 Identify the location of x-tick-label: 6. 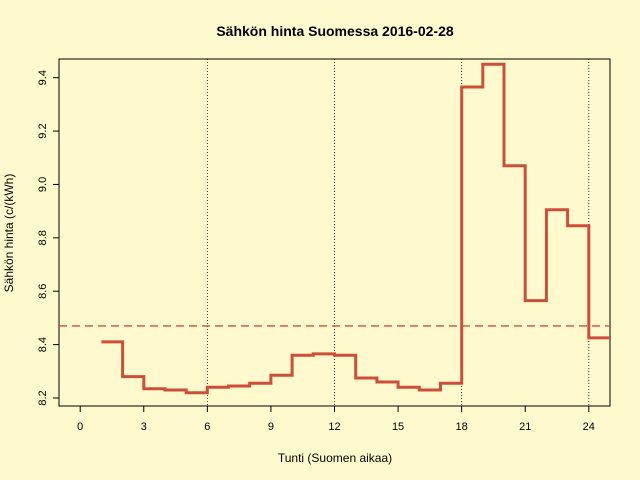
(207, 427).